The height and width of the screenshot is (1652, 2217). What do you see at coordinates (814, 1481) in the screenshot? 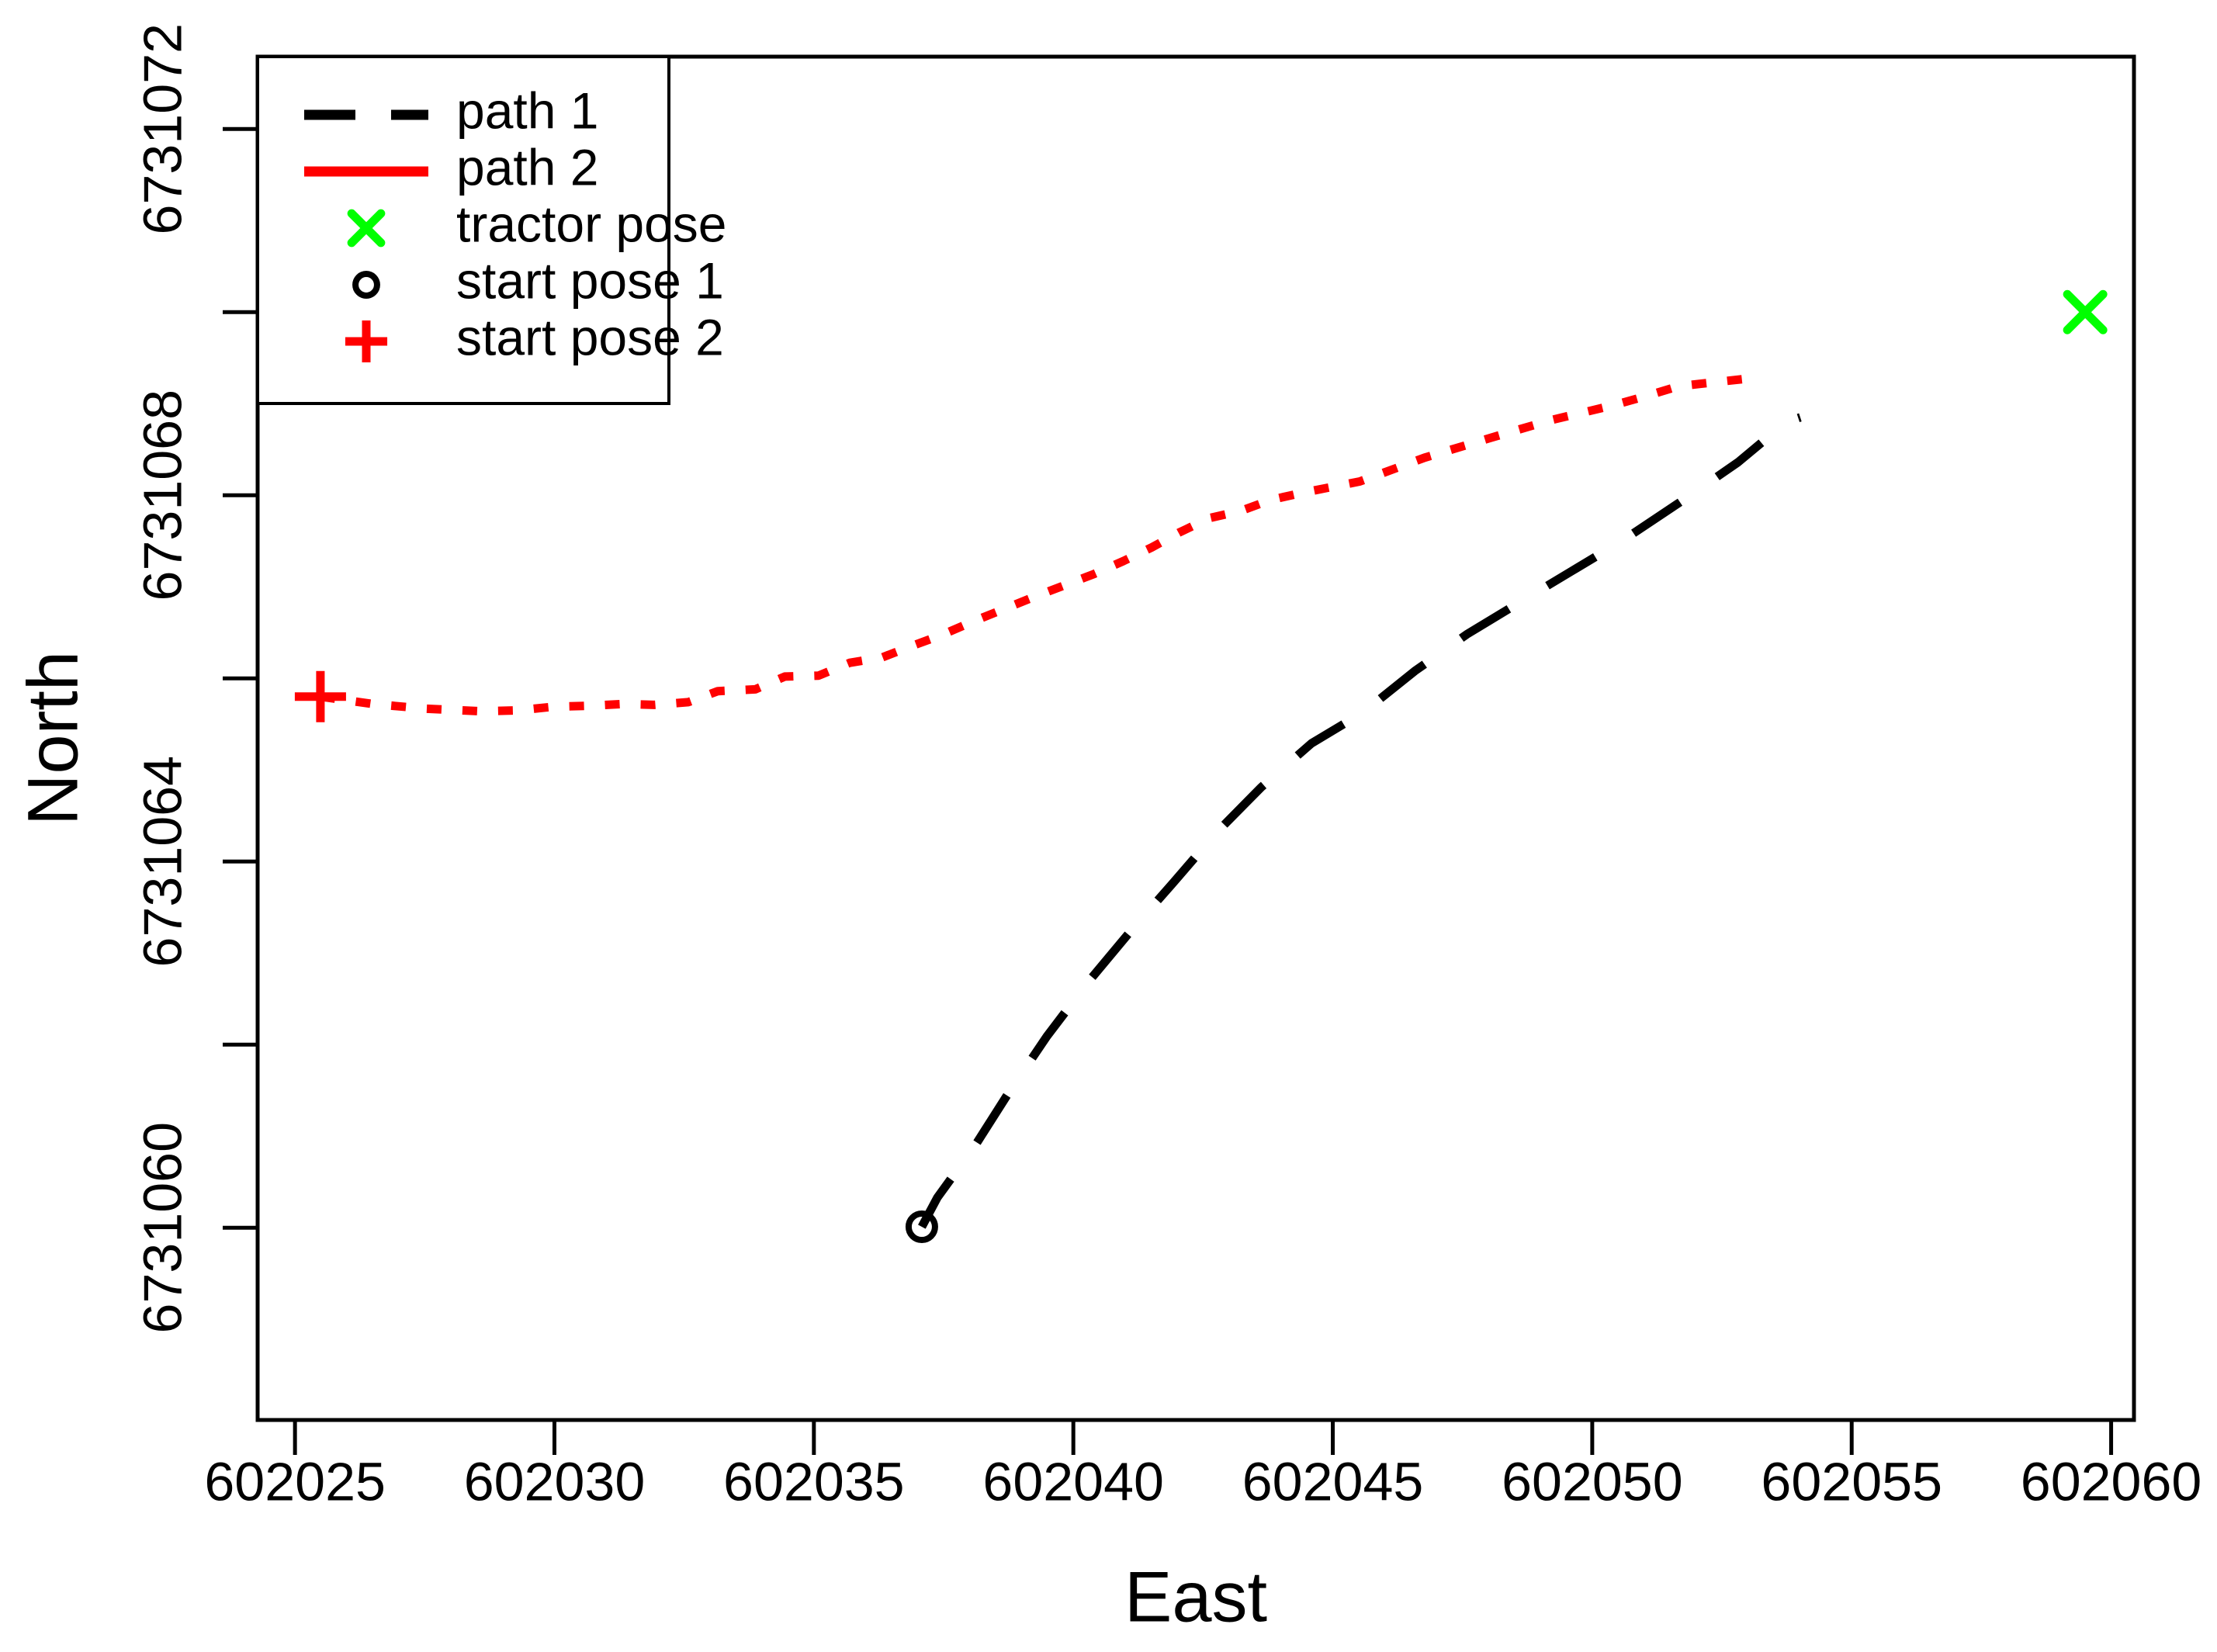
I see `x-axis-tick-label: 602035` at bounding box center [814, 1481].